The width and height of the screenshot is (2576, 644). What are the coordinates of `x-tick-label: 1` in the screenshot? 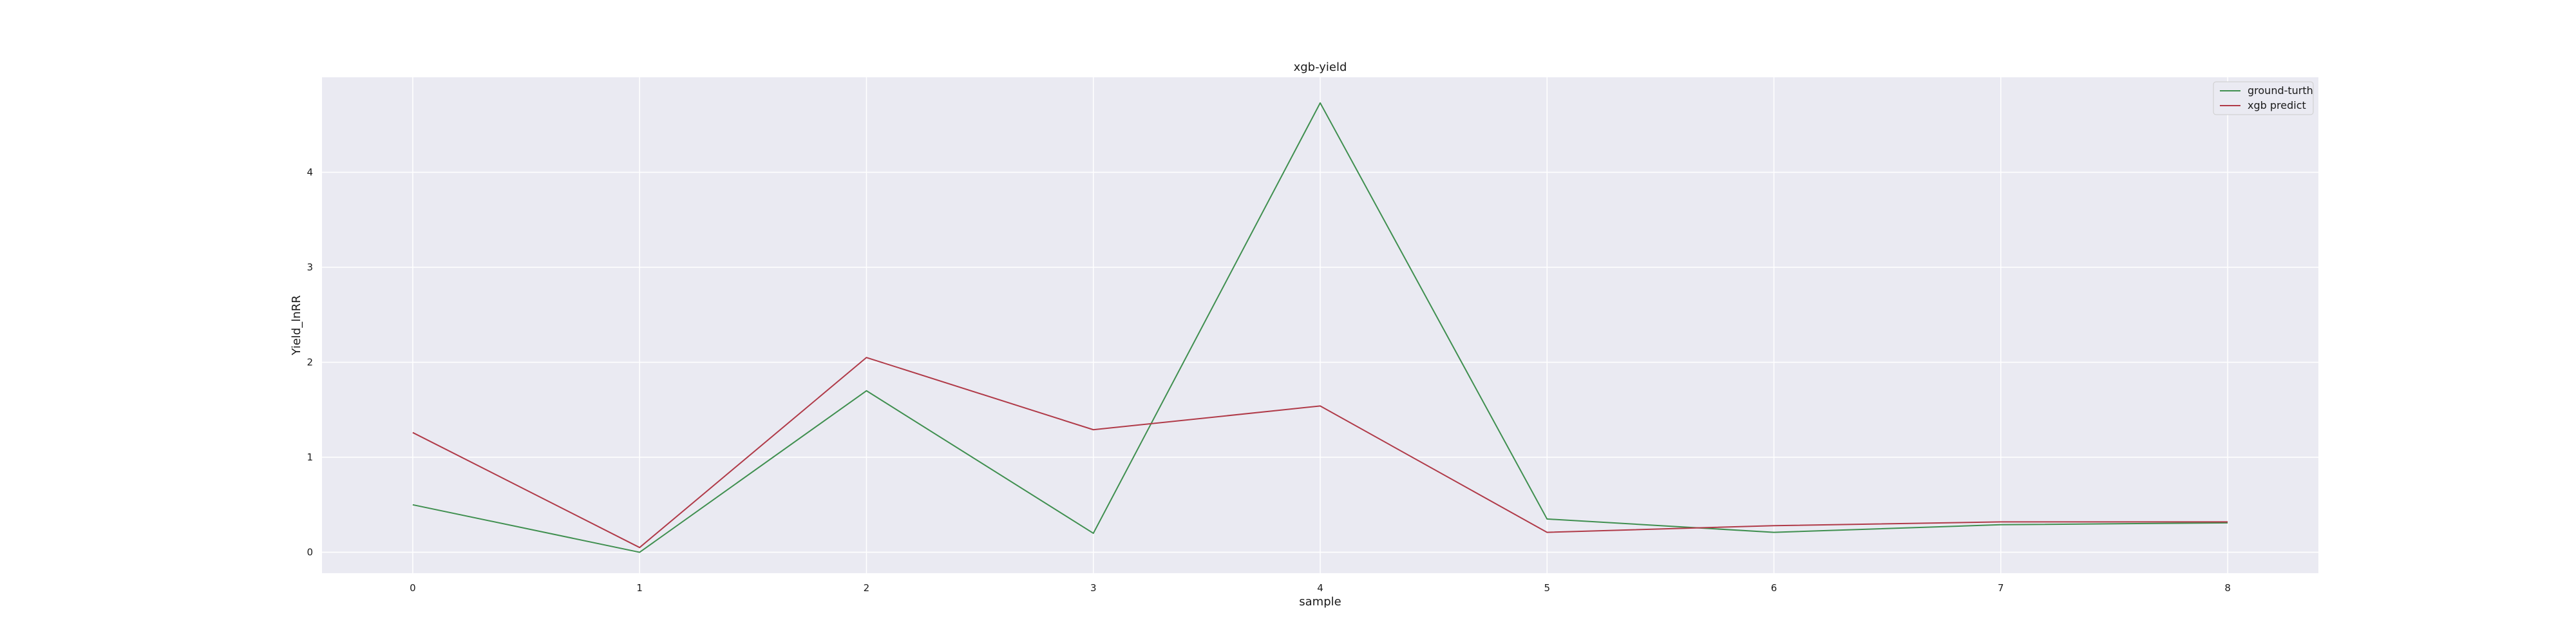 It's located at (639, 588).